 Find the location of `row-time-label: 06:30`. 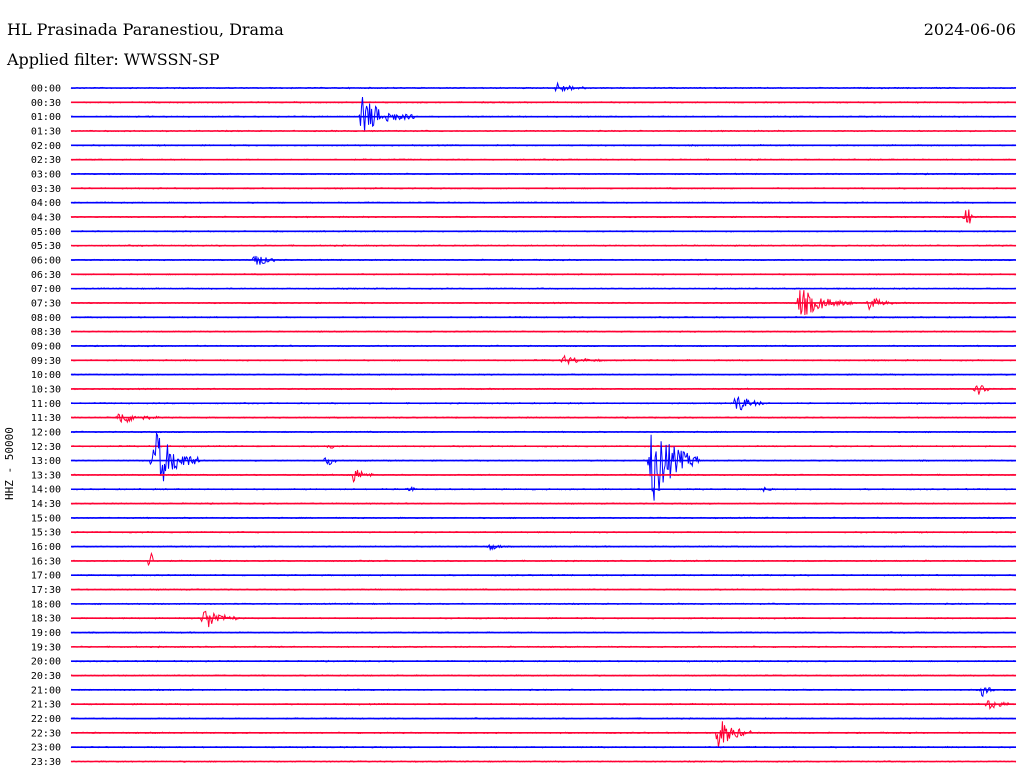

row-time-label: 06:30 is located at coordinates (46, 275).